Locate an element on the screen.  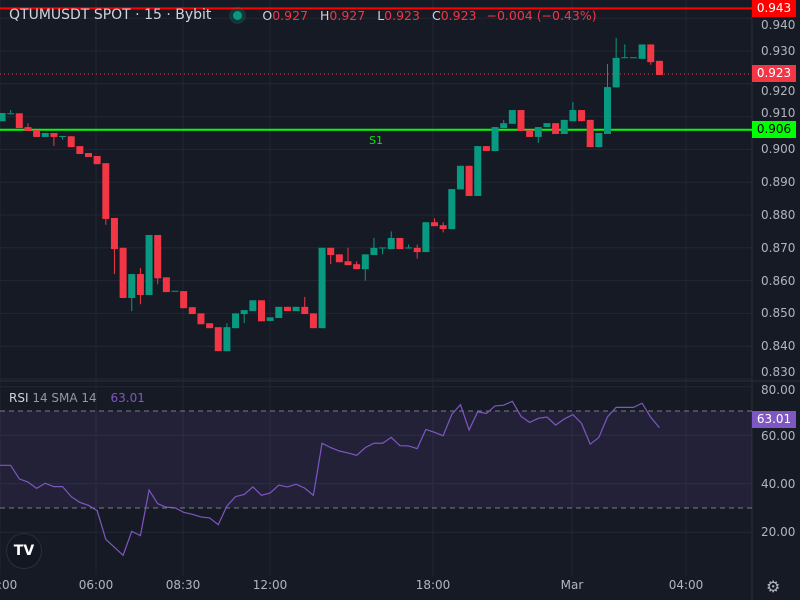
rsi-tick: 20.00 is located at coordinates (778, 532).